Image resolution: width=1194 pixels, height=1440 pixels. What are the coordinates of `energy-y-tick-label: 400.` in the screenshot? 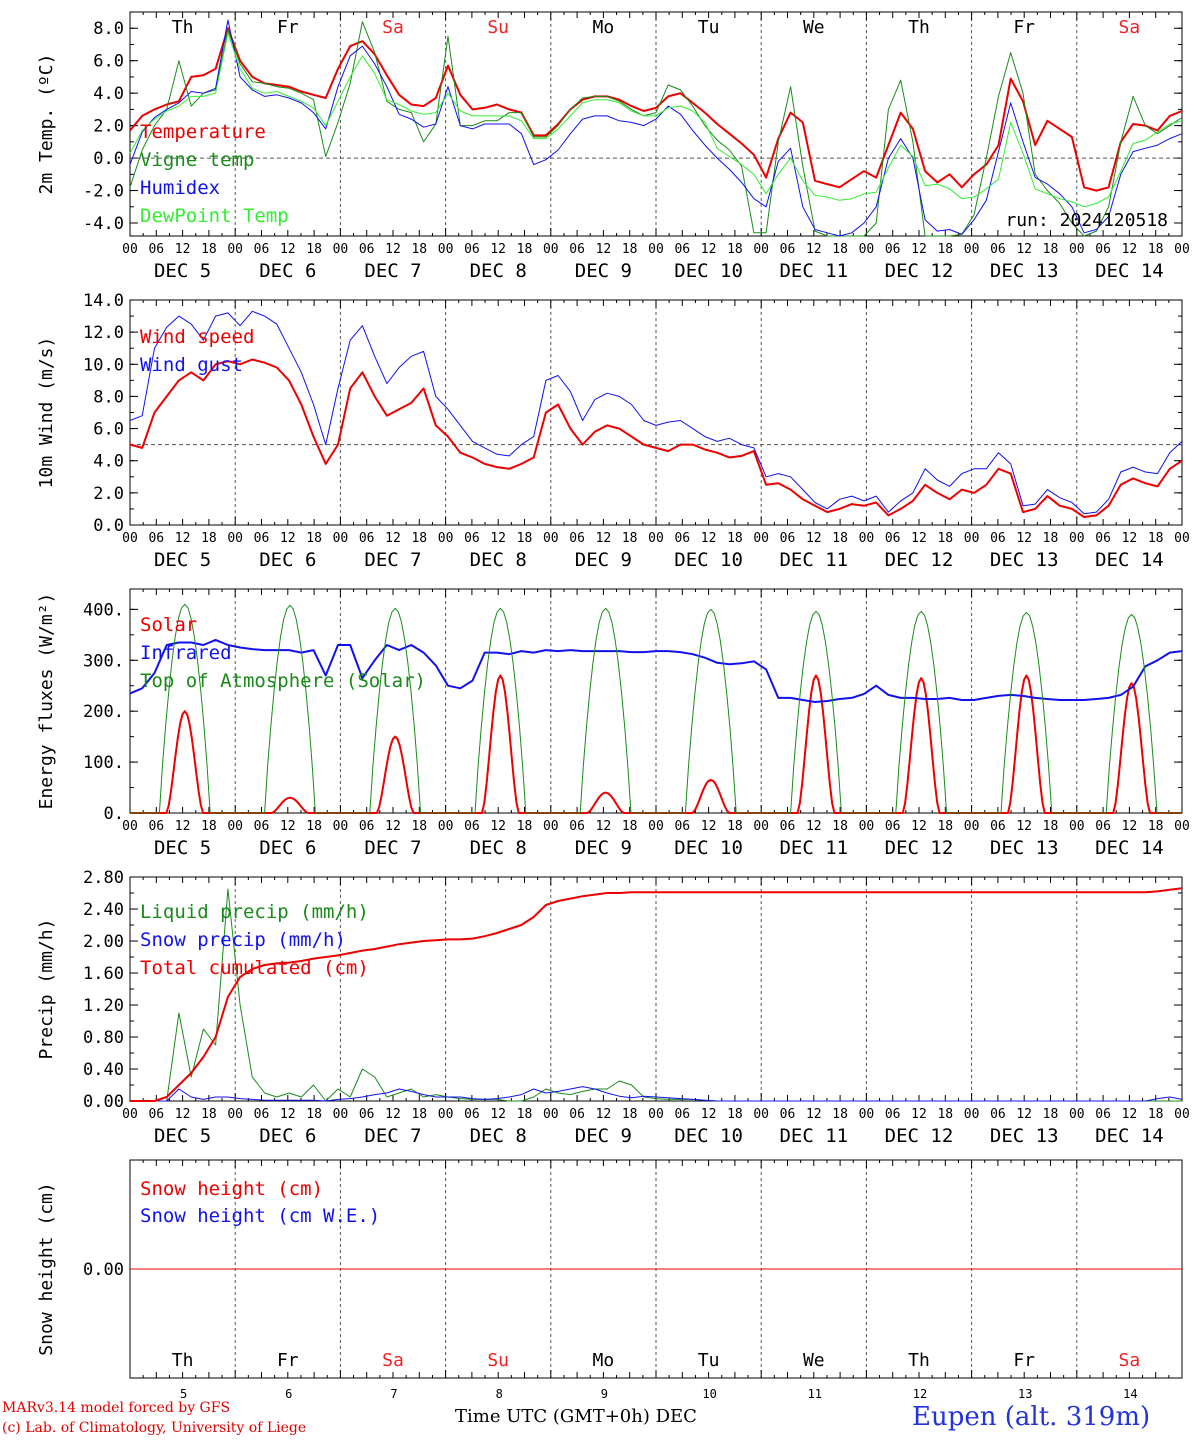 It's located at (103, 610).